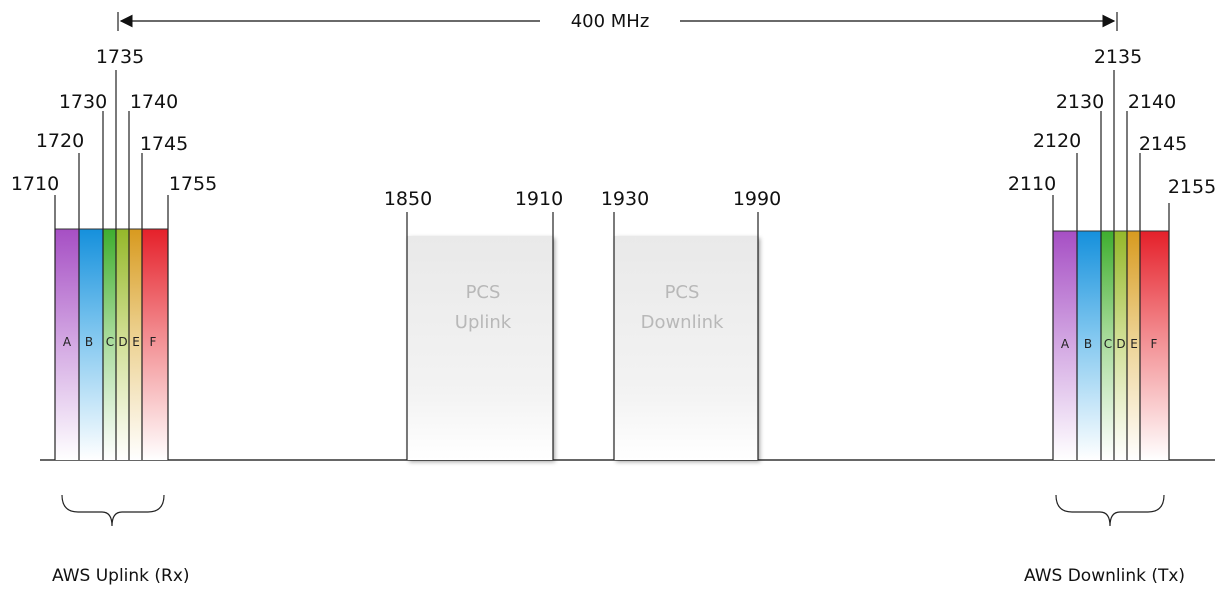 The height and width of the screenshot is (590, 1227). Describe the element at coordinates (682, 322) in the screenshot. I see `pcs-downlink-label-line2: Downlink` at that location.